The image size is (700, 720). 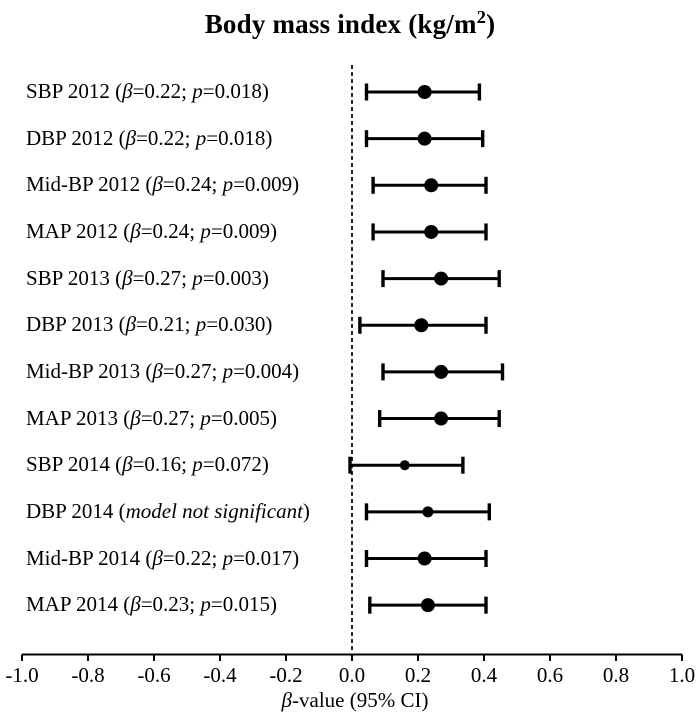 What do you see at coordinates (166, 324) in the screenshot?
I see `row-label-segment: =0.21;` at bounding box center [166, 324].